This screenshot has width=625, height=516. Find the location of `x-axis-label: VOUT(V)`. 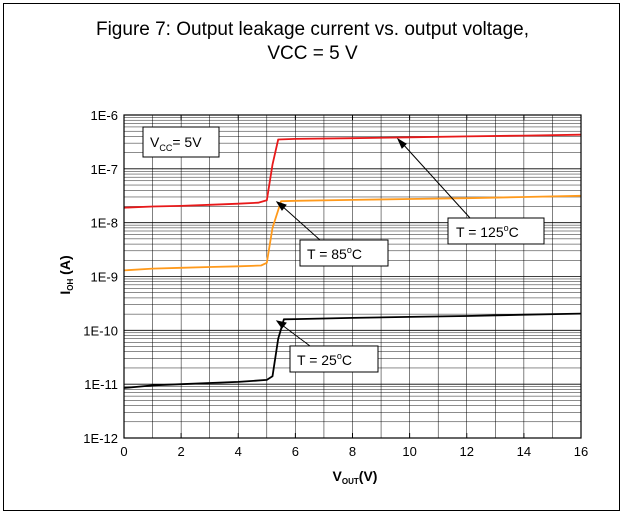

x-axis-label: VOUT(V) is located at coordinates (355, 477).